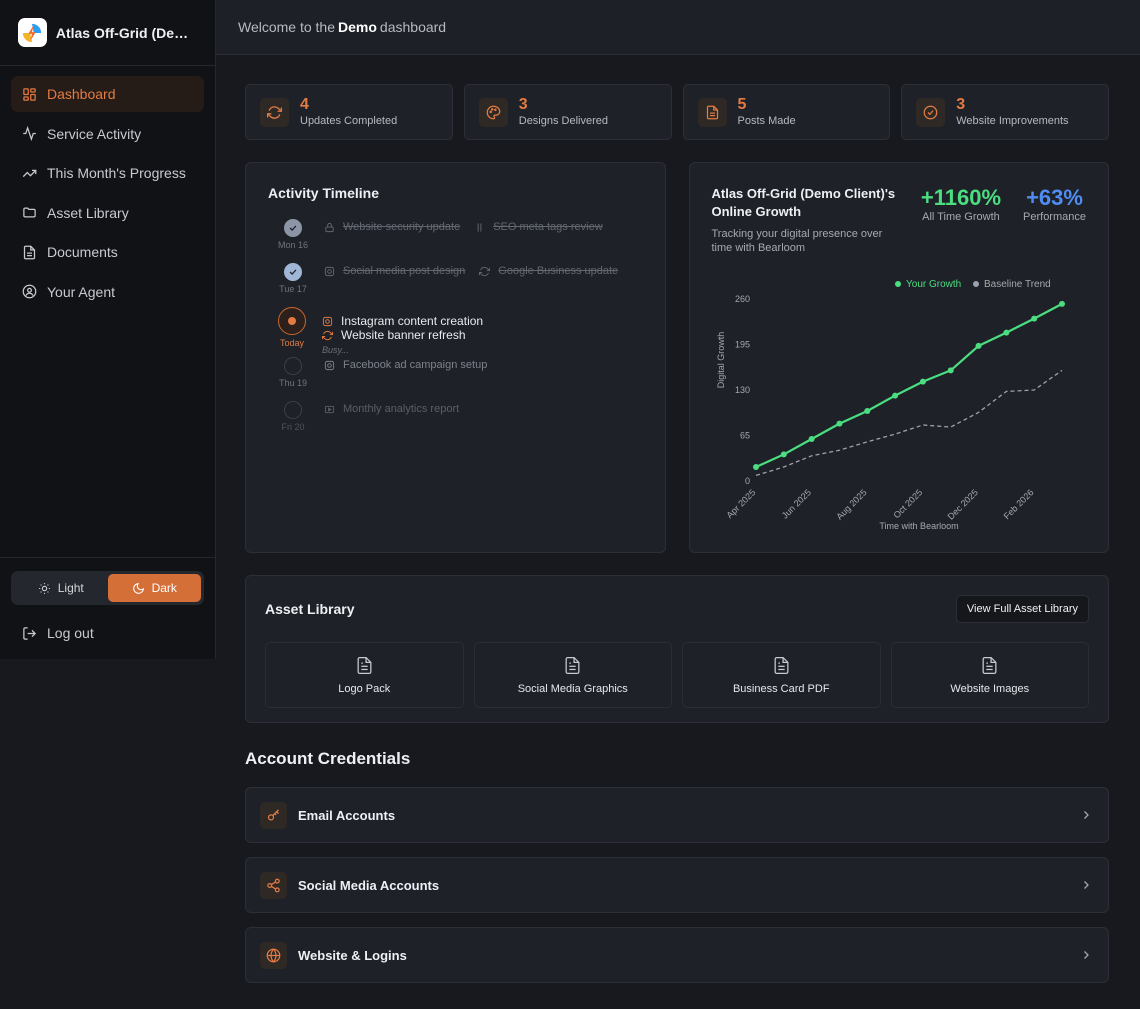 This screenshot has width=1140, height=1009. What do you see at coordinates (369, 885) in the screenshot?
I see `credential-label: Social Media Accounts` at bounding box center [369, 885].